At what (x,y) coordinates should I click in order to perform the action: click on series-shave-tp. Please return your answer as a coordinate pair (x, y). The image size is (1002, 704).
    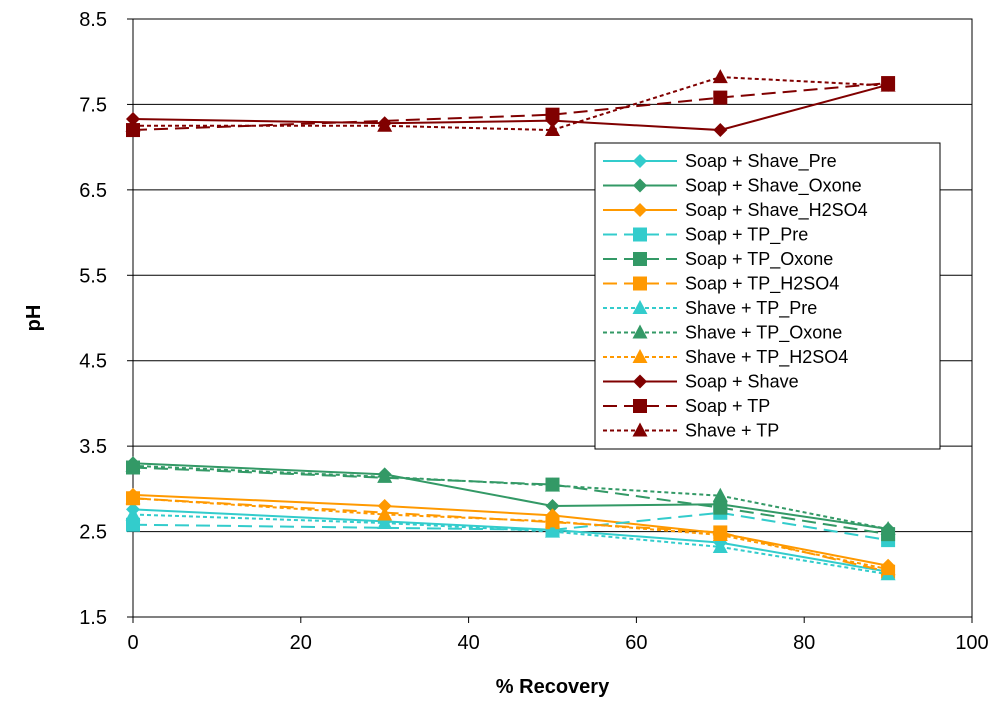
    Looking at the image, I should click on (510, 103).